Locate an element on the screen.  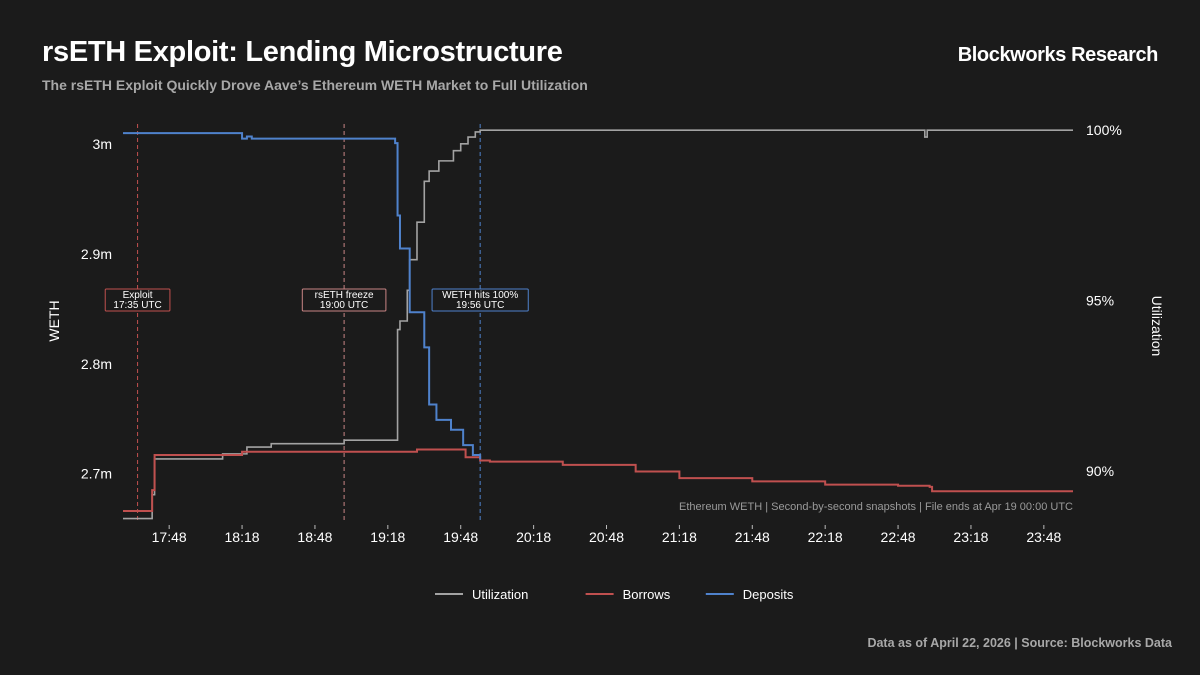
x-tick-label: 20:48 is located at coordinates (606, 537).